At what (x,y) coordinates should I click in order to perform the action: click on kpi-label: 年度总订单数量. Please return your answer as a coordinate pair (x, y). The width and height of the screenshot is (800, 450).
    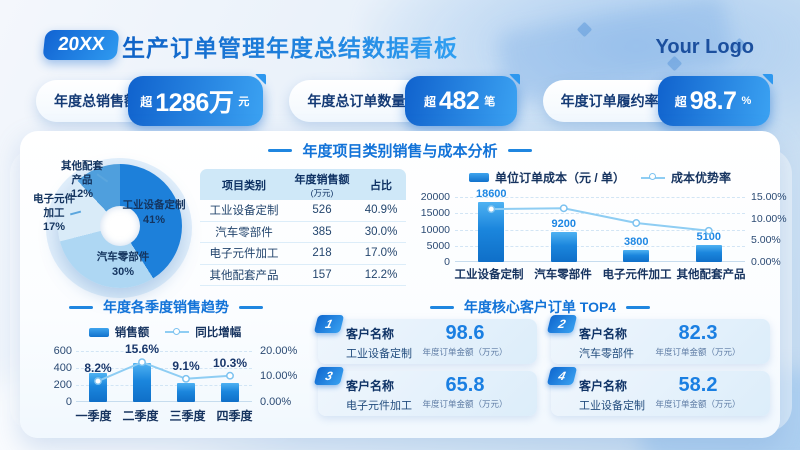
    Looking at the image, I should click on (356, 101).